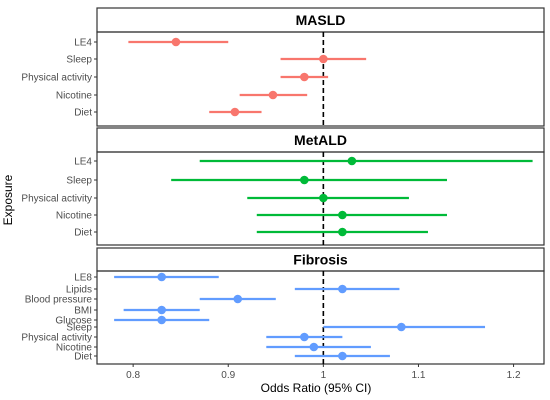 The height and width of the screenshot is (400, 550). Describe the element at coordinates (320, 260) in the screenshot. I see `panel-title: Fibrosis` at that location.